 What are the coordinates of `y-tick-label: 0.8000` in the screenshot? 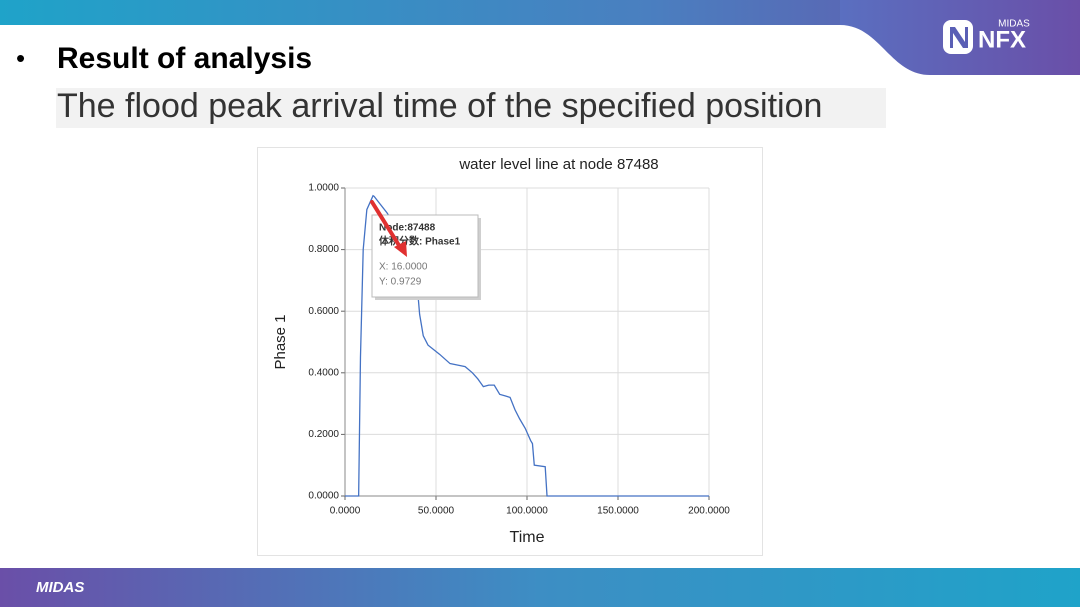 It's located at (323, 249).